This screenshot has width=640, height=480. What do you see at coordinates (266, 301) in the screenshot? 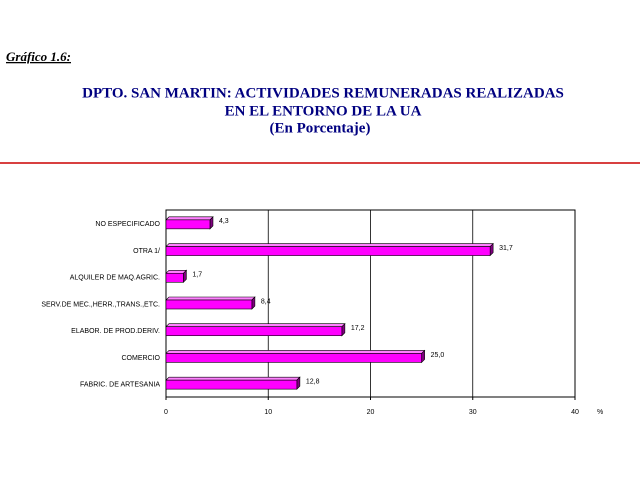
I see `value-label: 8,4` at bounding box center [266, 301].